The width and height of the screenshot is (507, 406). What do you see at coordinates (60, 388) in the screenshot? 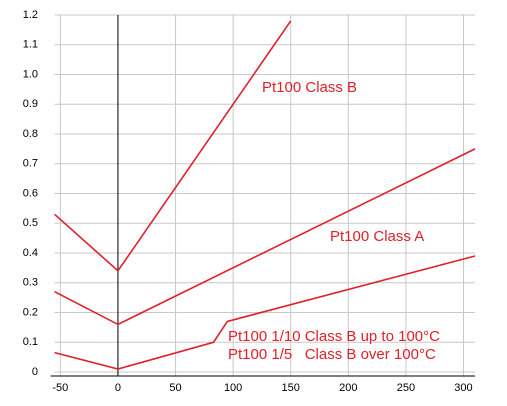
I see `x-tick-label: -50` at bounding box center [60, 388].